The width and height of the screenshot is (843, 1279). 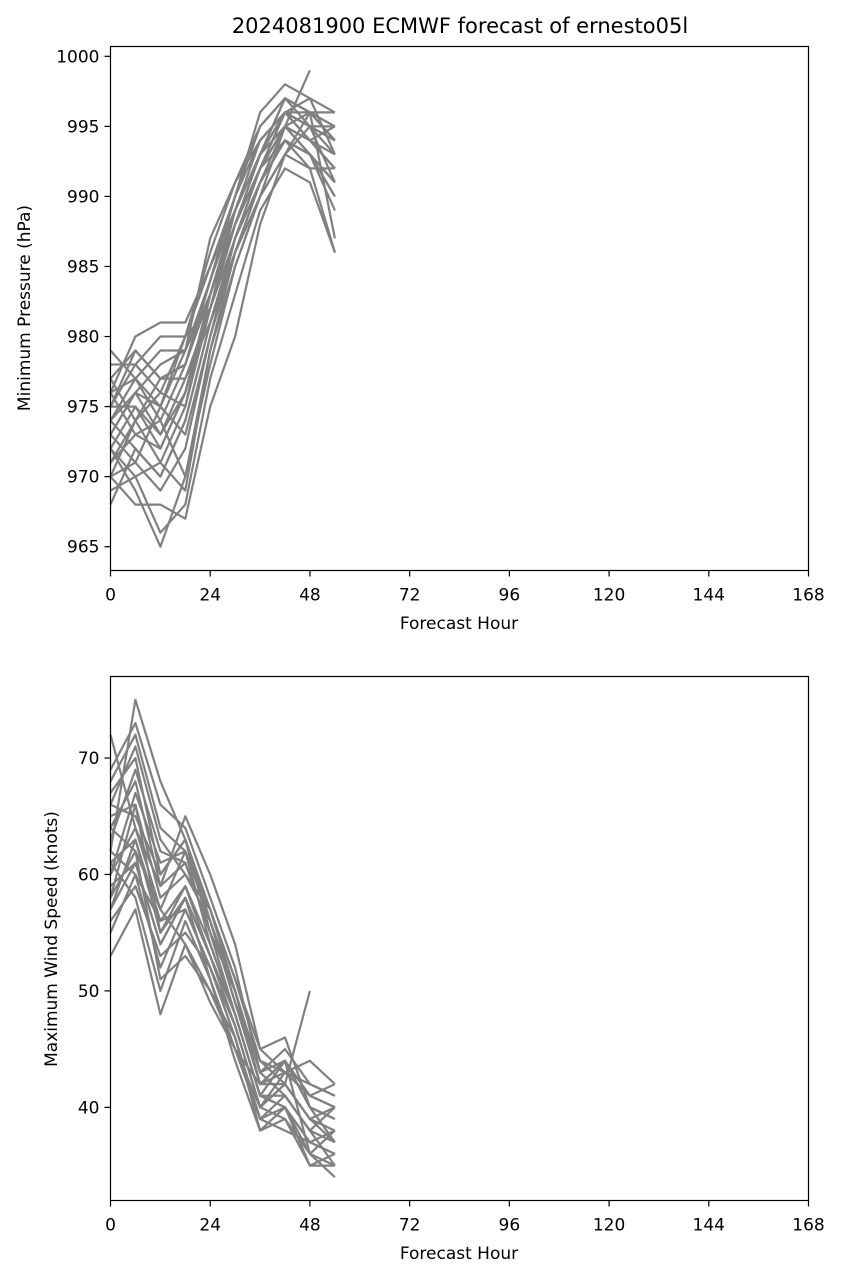 What do you see at coordinates (94, 933) in the screenshot?
I see `wind-y-ticks: 40 50 60 70` at bounding box center [94, 933].